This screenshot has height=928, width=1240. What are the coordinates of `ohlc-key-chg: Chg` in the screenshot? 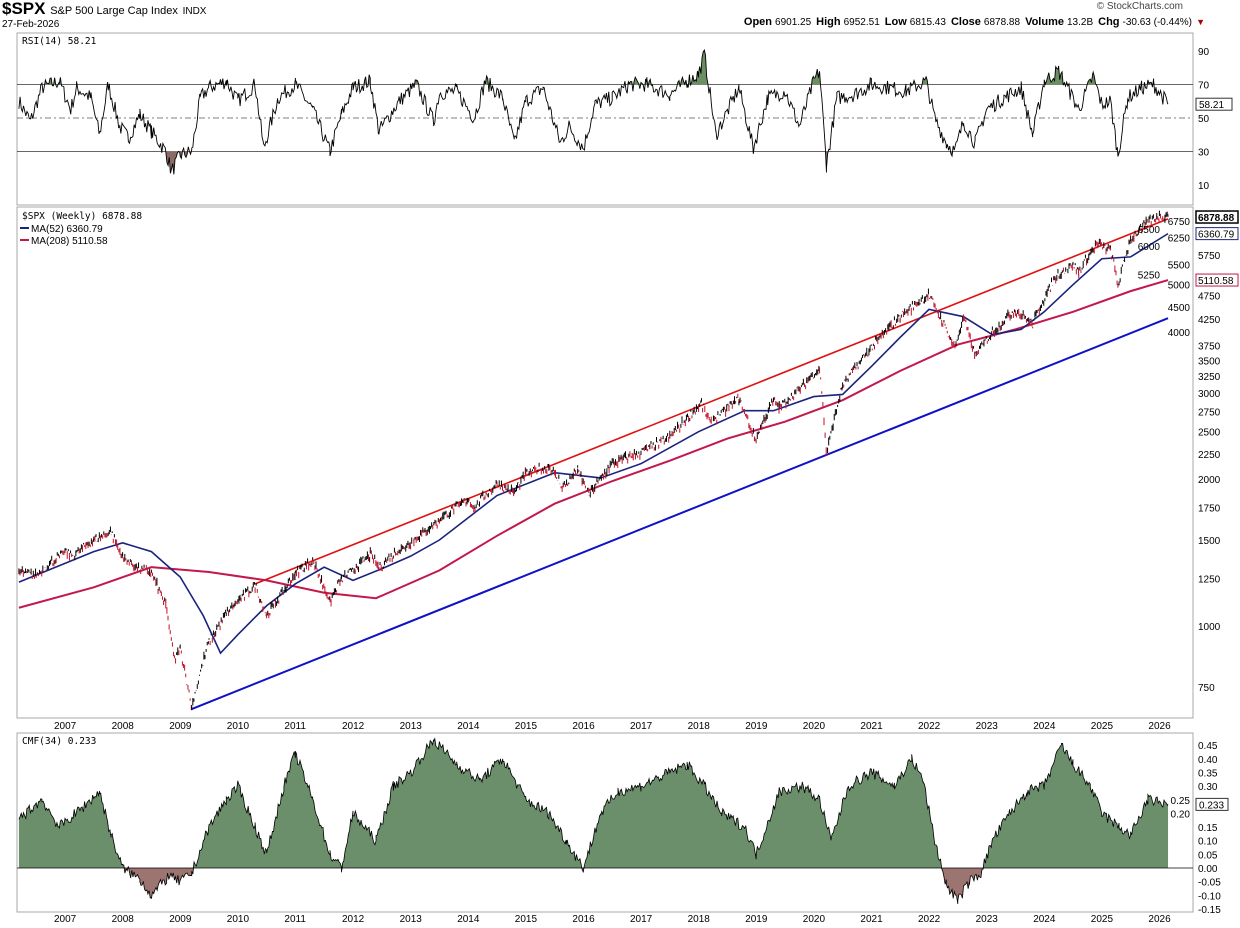 It's located at (1109, 22).